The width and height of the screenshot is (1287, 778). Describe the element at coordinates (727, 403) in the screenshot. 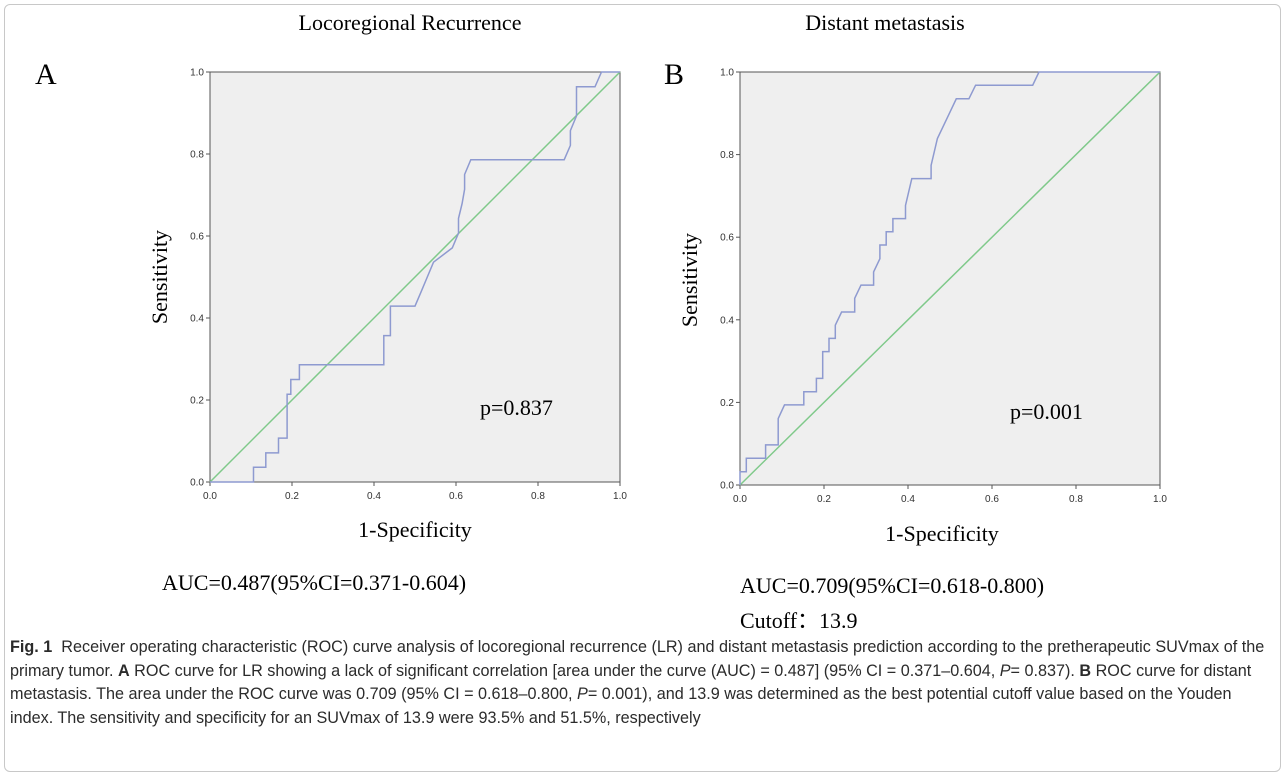

I see `panel-b-y-tick-label-1: 0.2` at that location.